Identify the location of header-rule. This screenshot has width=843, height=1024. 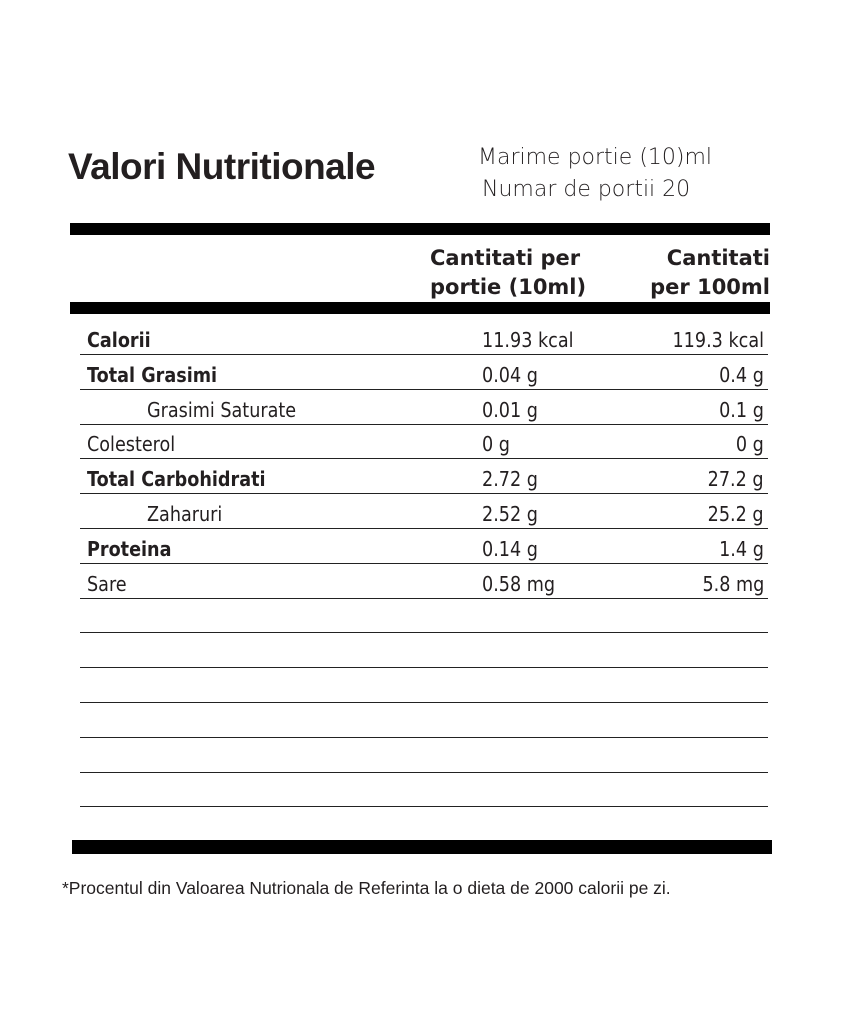
(420, 308).